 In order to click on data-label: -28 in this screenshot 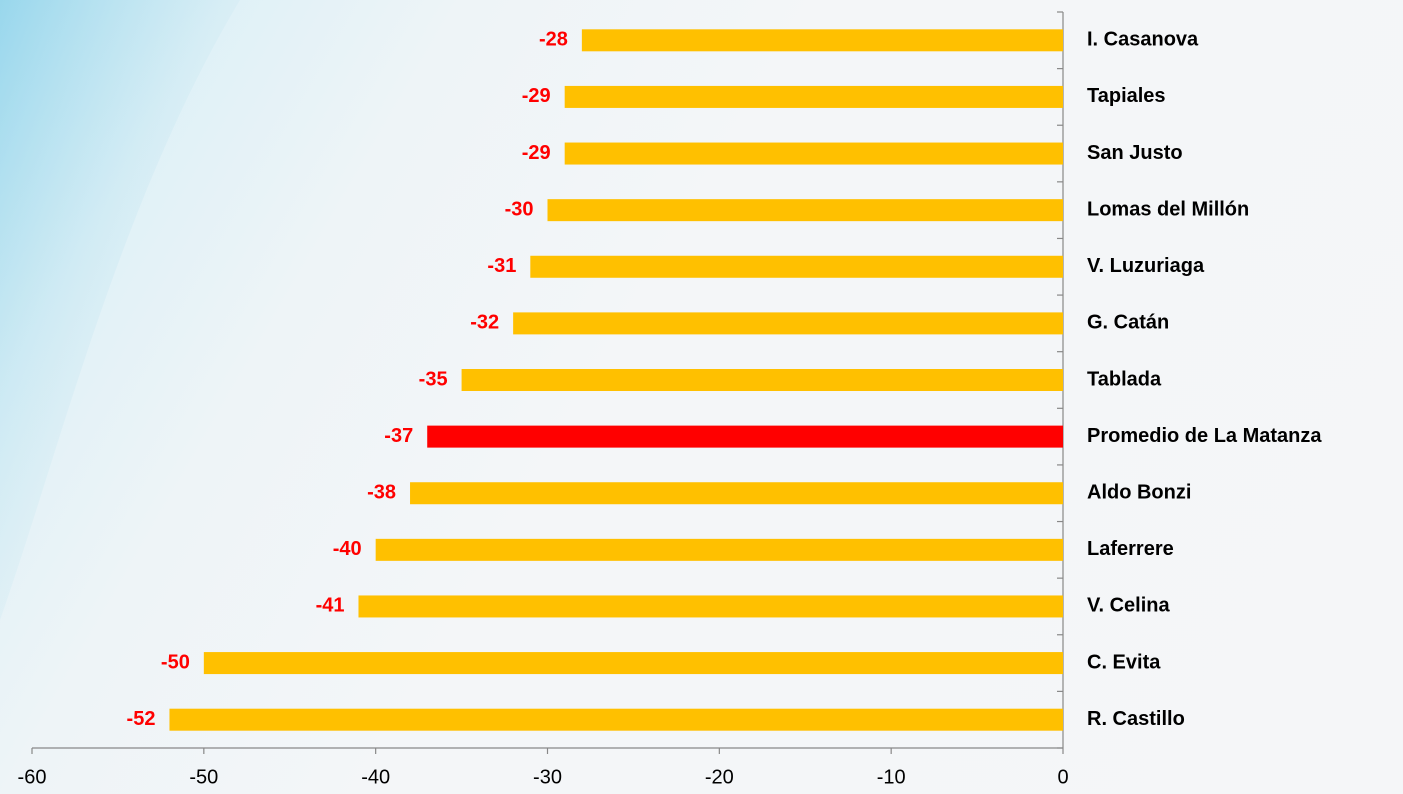, I will do `click(553, 40)`.